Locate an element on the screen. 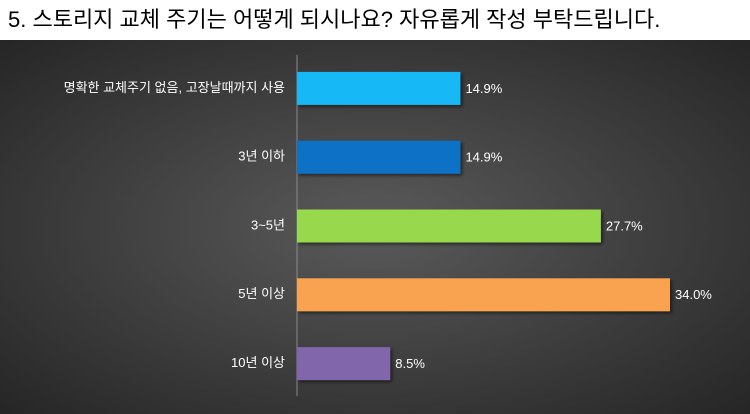 The width and height of the screenshot is (750, 414). y-tick-label: 10년 이상 is located at coordinates (258, 362).